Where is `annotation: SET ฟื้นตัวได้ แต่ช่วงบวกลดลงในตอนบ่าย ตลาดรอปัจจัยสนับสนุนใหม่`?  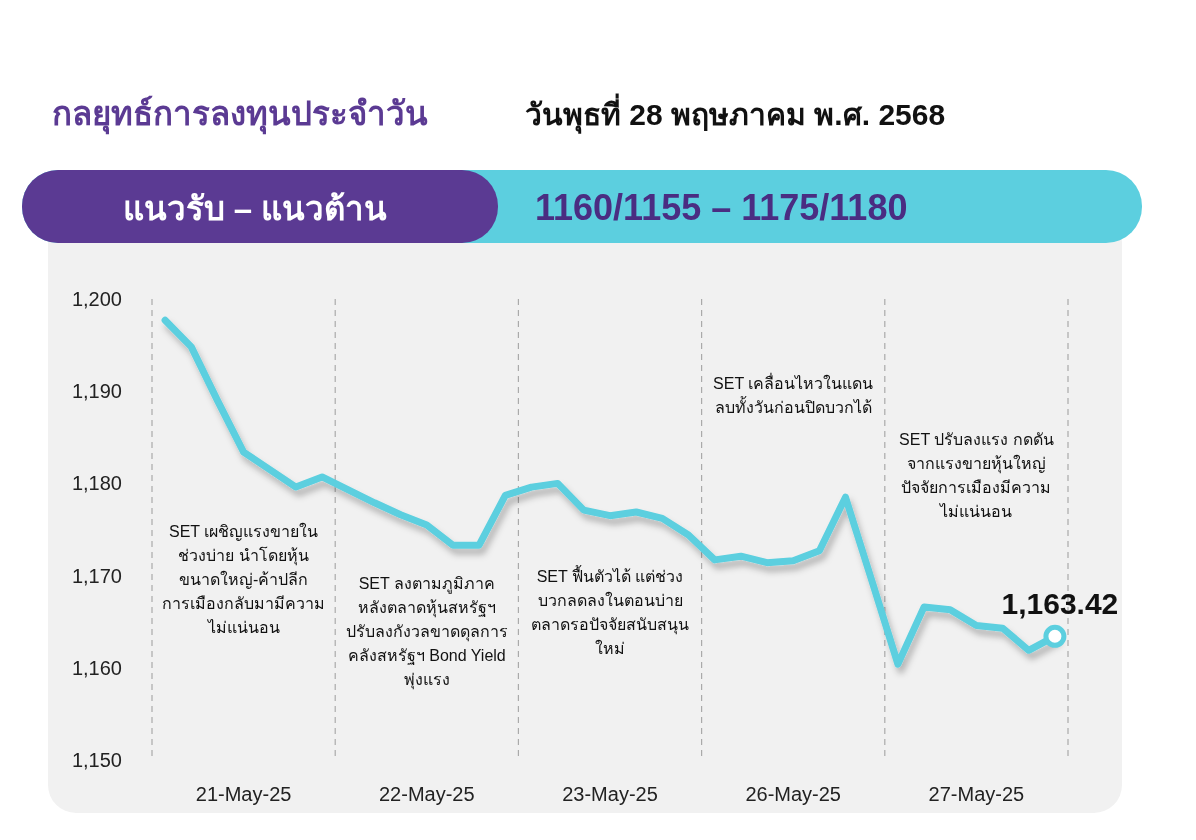 annotation: SET ฟื้นตัวได้ แต่ช่วงบวกลดลงในตอนบ่าย ตลาดรอปัจจัยสนับสนุนใหม่ is located at coordinates (610, 612).